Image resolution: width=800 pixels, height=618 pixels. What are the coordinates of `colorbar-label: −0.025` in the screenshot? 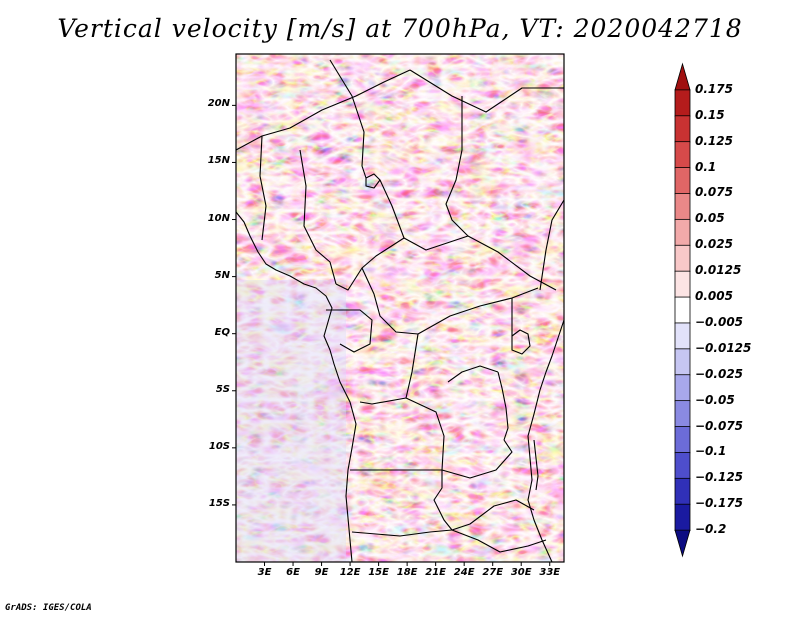 It's located at (719, 373).